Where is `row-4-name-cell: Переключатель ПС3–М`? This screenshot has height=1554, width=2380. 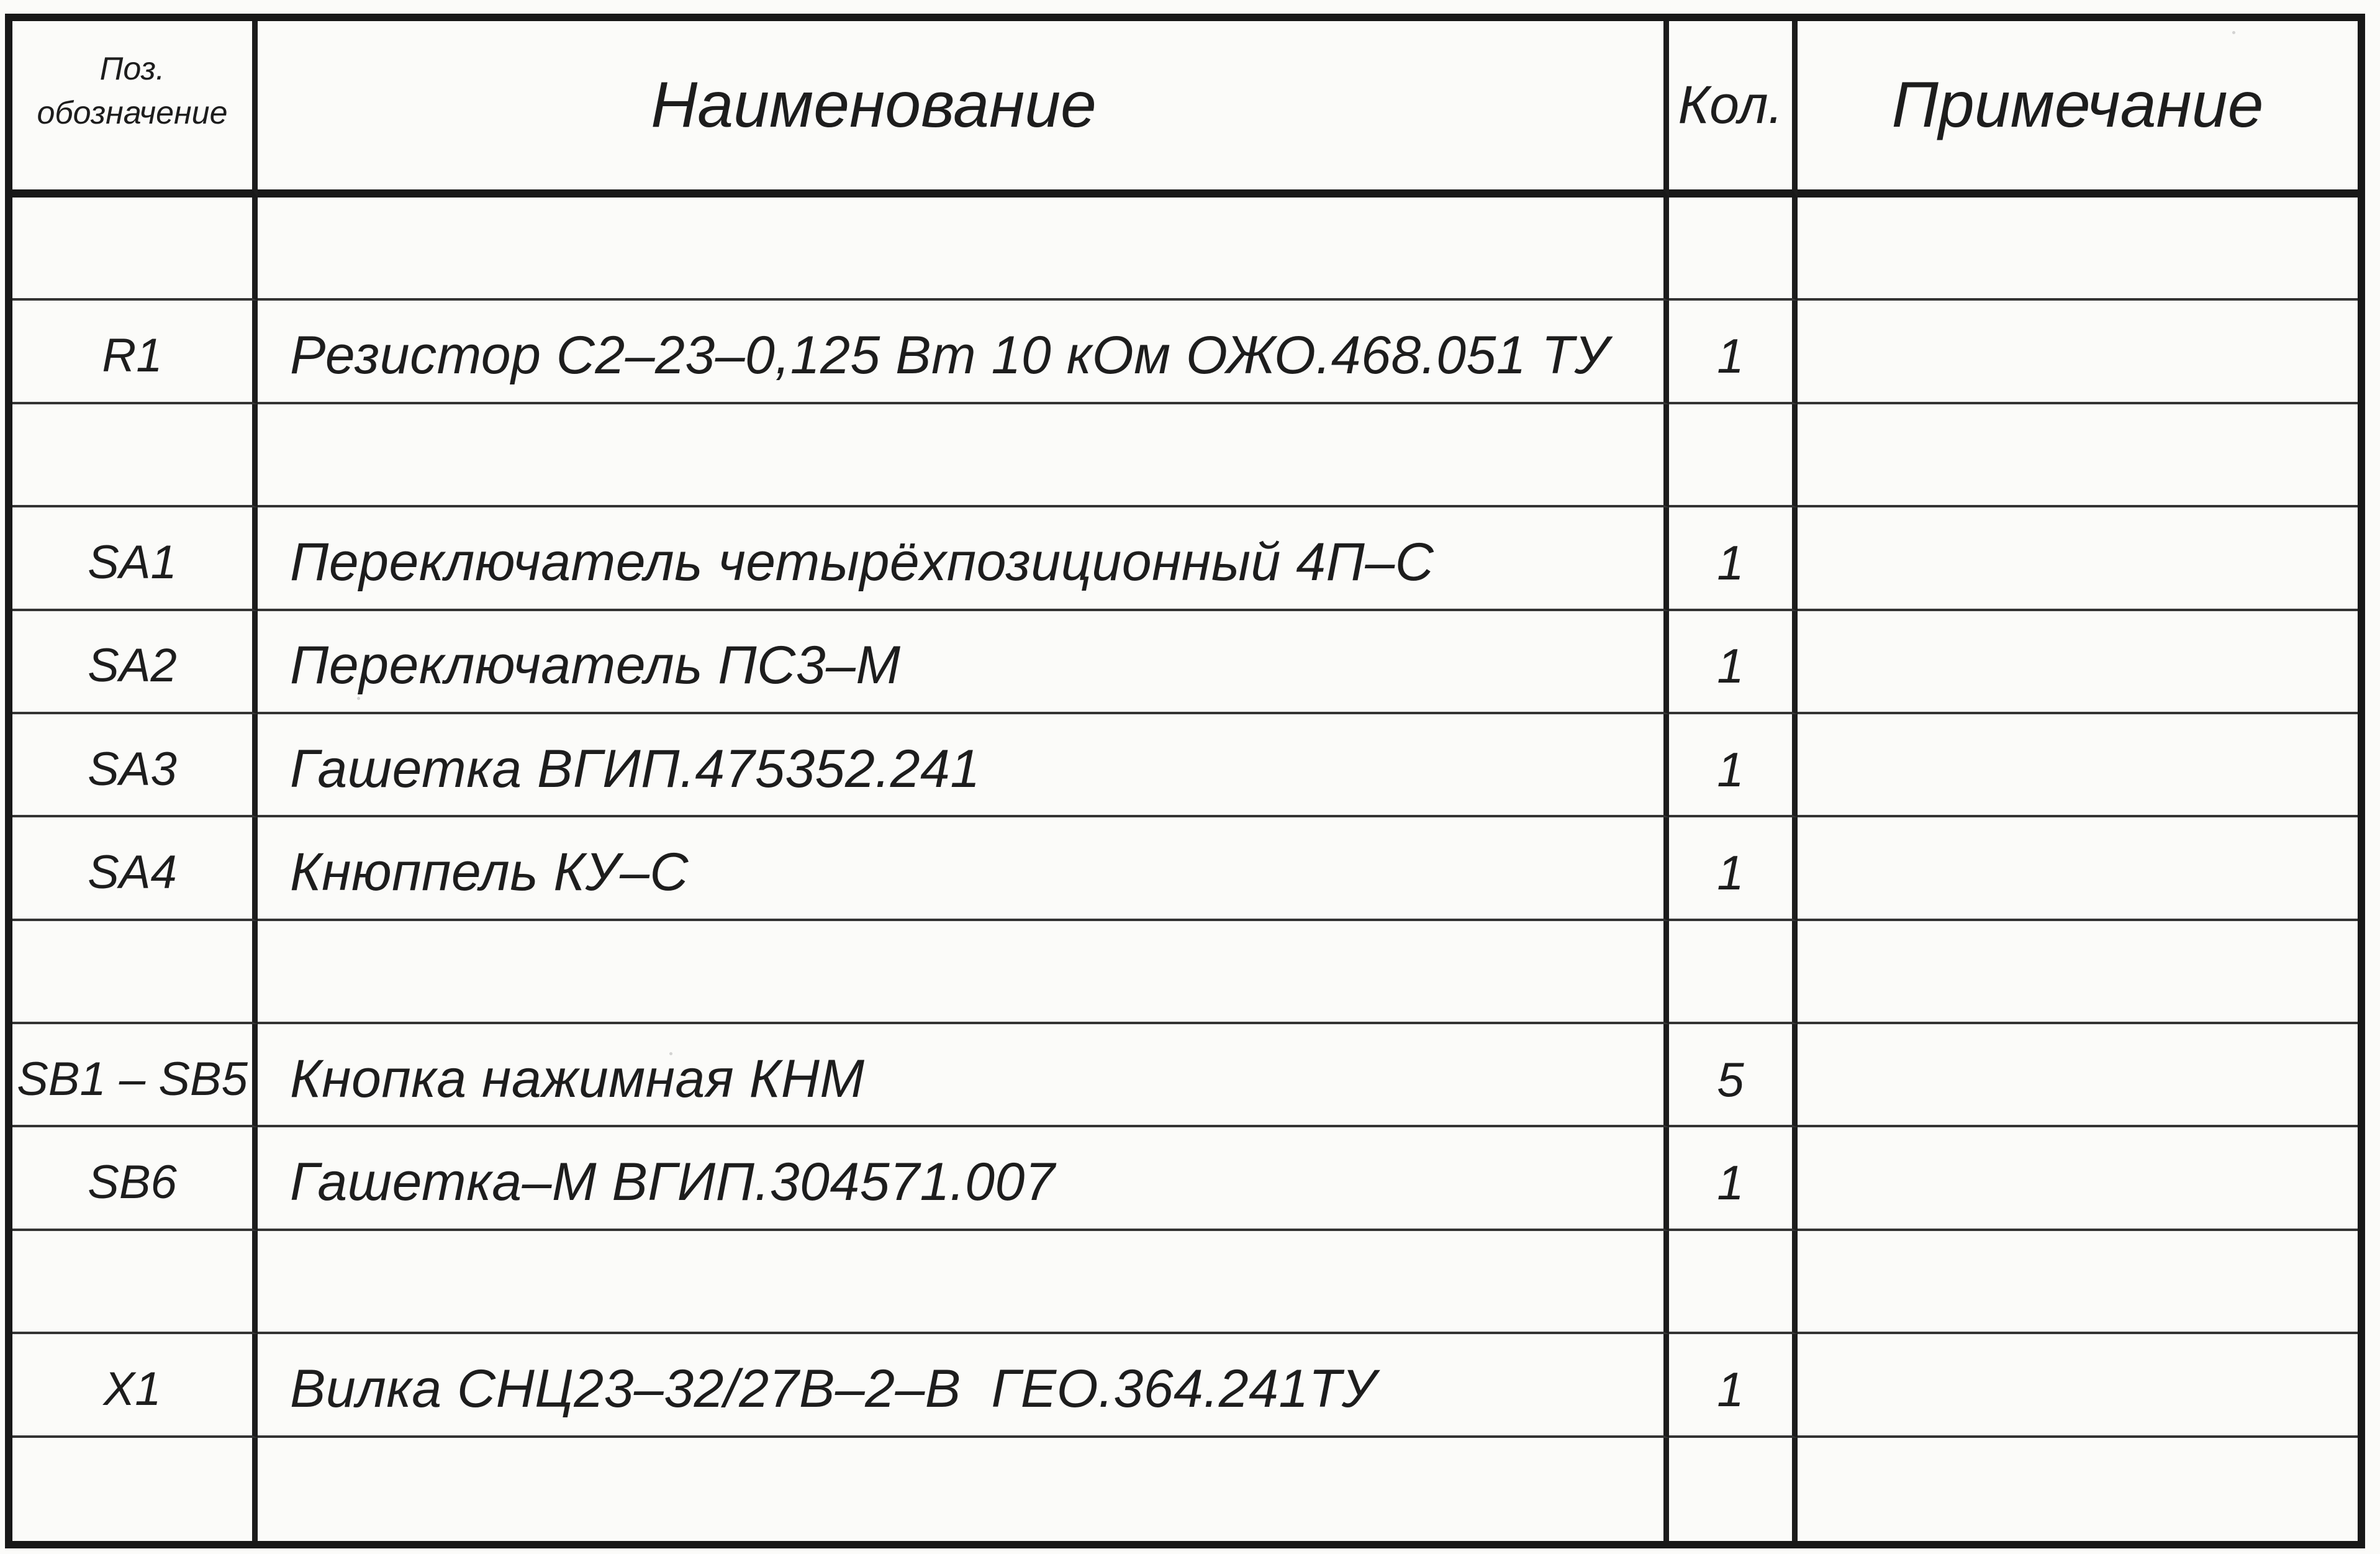 row-4-name-cell: Переключатель ПС3–М is located at coordinates (963, 662).